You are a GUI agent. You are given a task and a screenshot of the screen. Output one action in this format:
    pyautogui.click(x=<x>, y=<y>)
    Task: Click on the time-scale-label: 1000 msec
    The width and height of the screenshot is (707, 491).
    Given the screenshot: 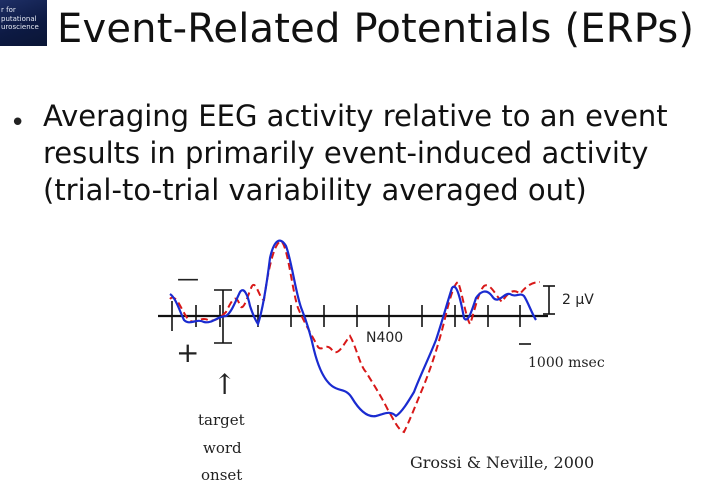 What is the action you would take?
    pyautogui.click(x=566, y=363)
    